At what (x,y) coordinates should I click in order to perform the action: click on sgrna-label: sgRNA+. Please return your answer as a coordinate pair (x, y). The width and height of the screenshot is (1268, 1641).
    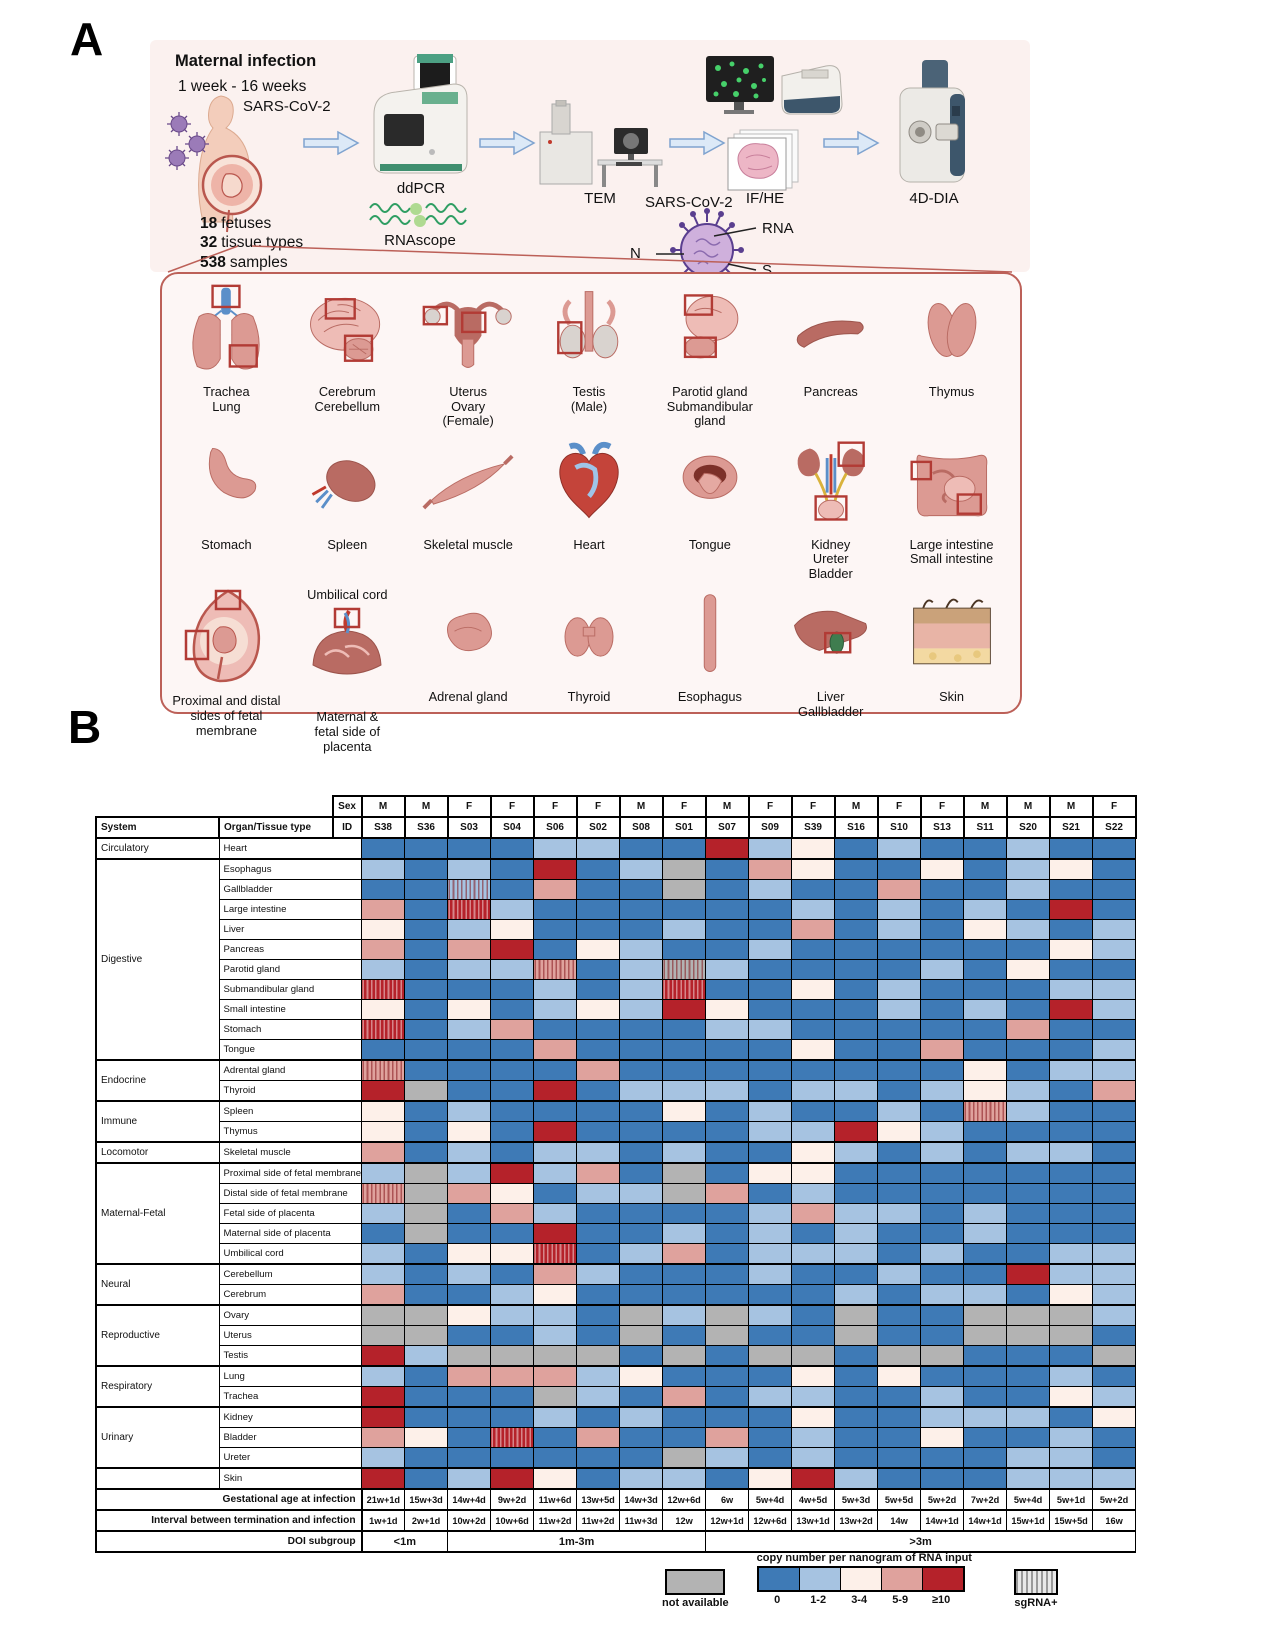
    Looking at the image, I should click on (1036, 1603).